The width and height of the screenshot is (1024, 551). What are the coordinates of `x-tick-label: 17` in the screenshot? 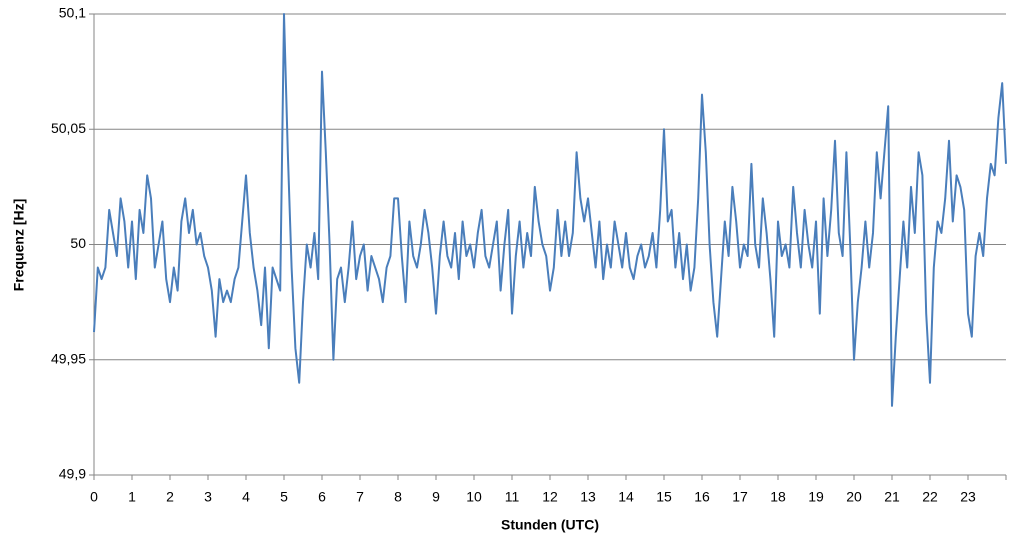 It's located at (740, 497).